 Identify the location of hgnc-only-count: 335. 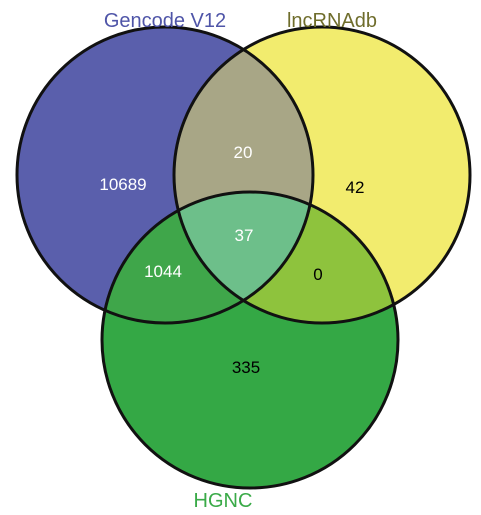
(246, 367).